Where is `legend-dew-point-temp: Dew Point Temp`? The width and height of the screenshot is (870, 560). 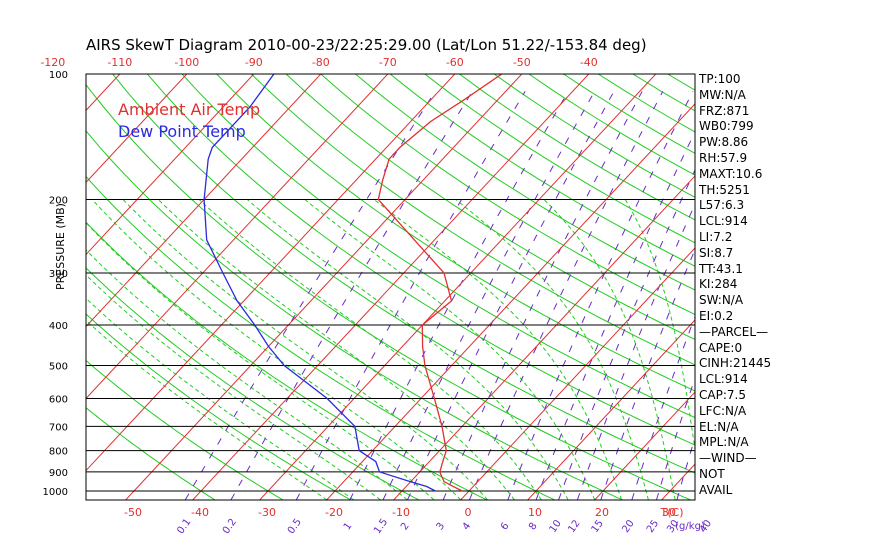 legend-dew-point-temp: Dew Point Temp is located at coordinates (182, 131).